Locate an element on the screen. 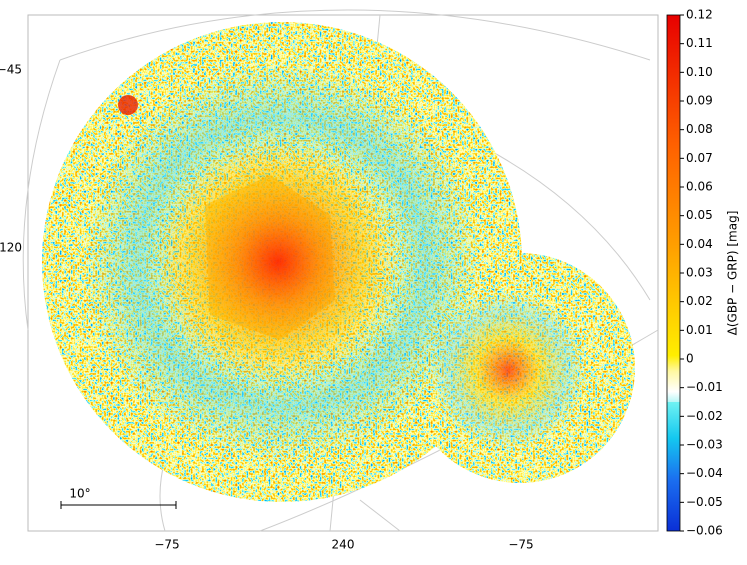  colorbar-tick-label: −0.04 is located at coordinates (704, 473).